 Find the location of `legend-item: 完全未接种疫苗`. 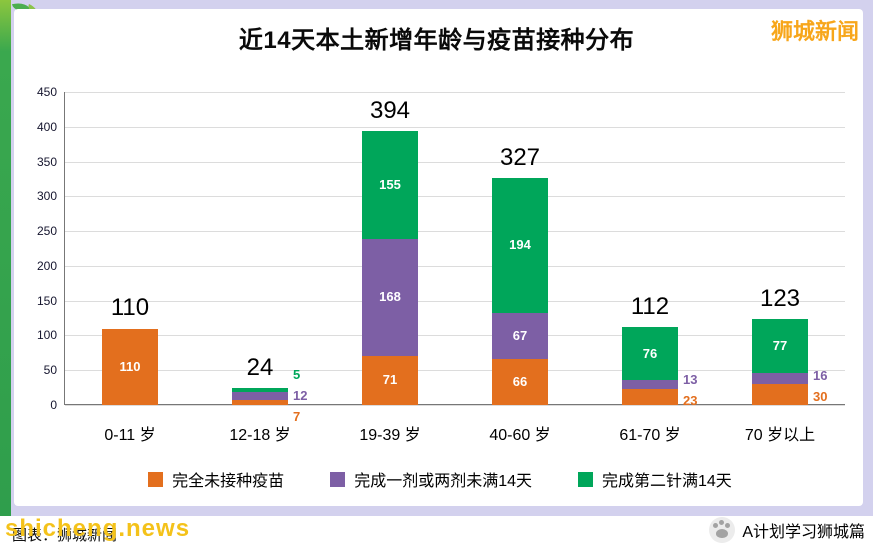

legend-item: 完全未接种疫苗 is located at coordinates (216, 479).